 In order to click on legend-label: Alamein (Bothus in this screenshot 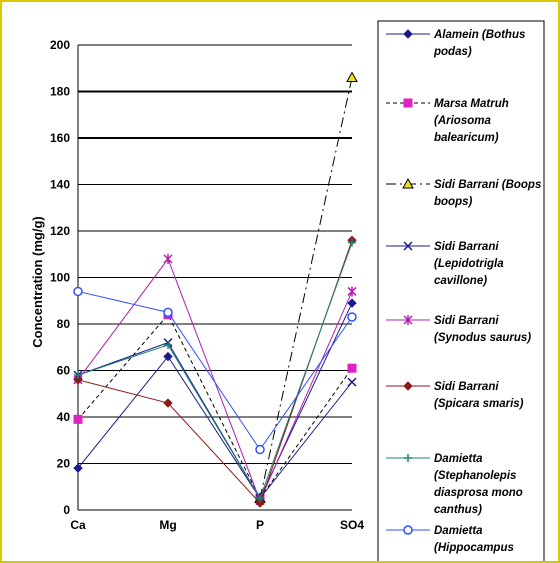, I will do `click(479, 35)`.